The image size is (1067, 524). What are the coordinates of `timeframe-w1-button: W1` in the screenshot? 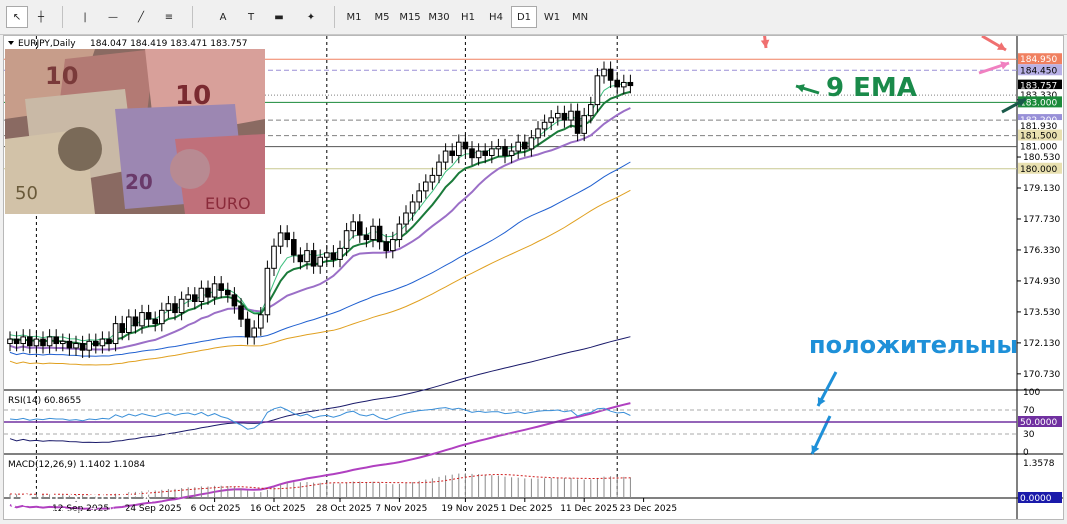 It's located at (552, 17).